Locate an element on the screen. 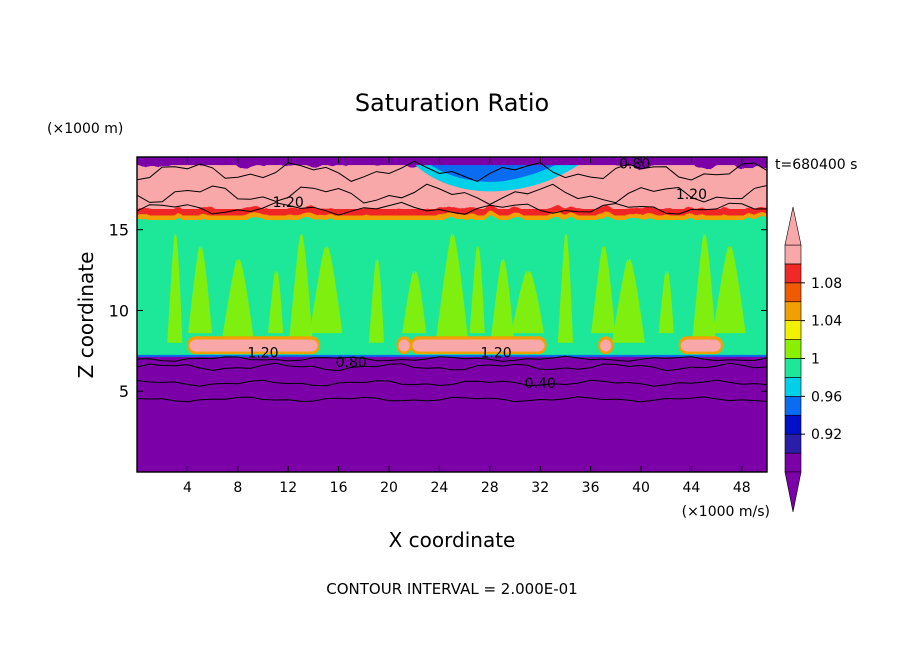  colorbar: 0.92 0.96 1 1.04 1.08 is located at coordinates (813, 359).